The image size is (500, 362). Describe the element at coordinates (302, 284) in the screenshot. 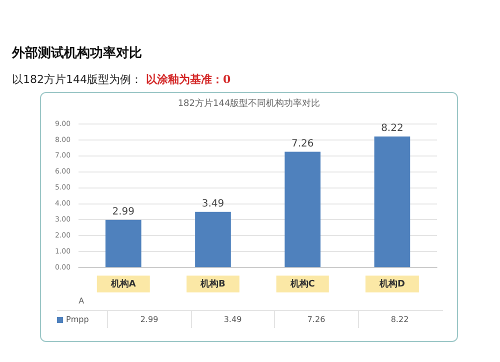

I see `x-tick-label: 机构C` at that location.